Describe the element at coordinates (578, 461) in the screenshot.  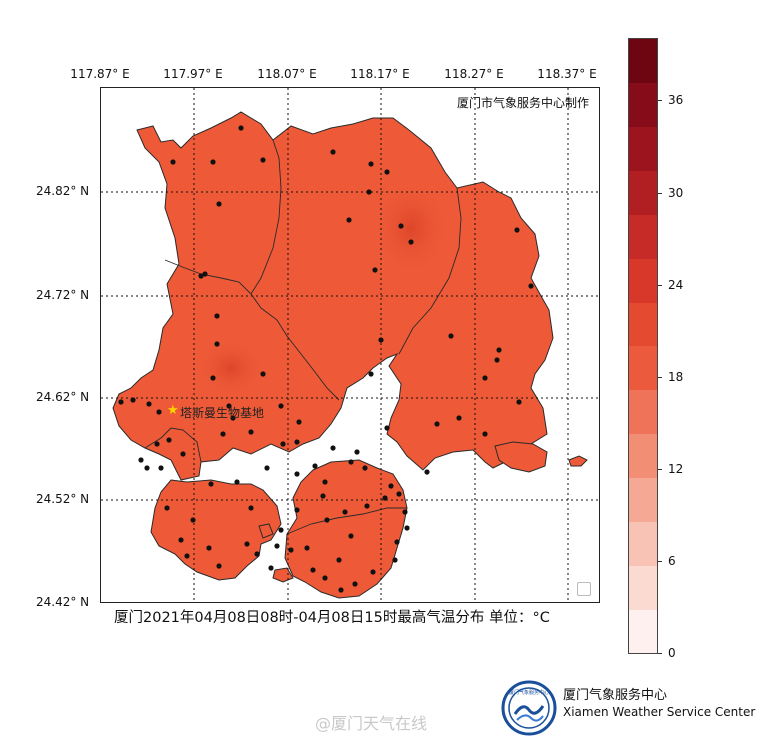
I see `land-small-island-far-east` at that location.